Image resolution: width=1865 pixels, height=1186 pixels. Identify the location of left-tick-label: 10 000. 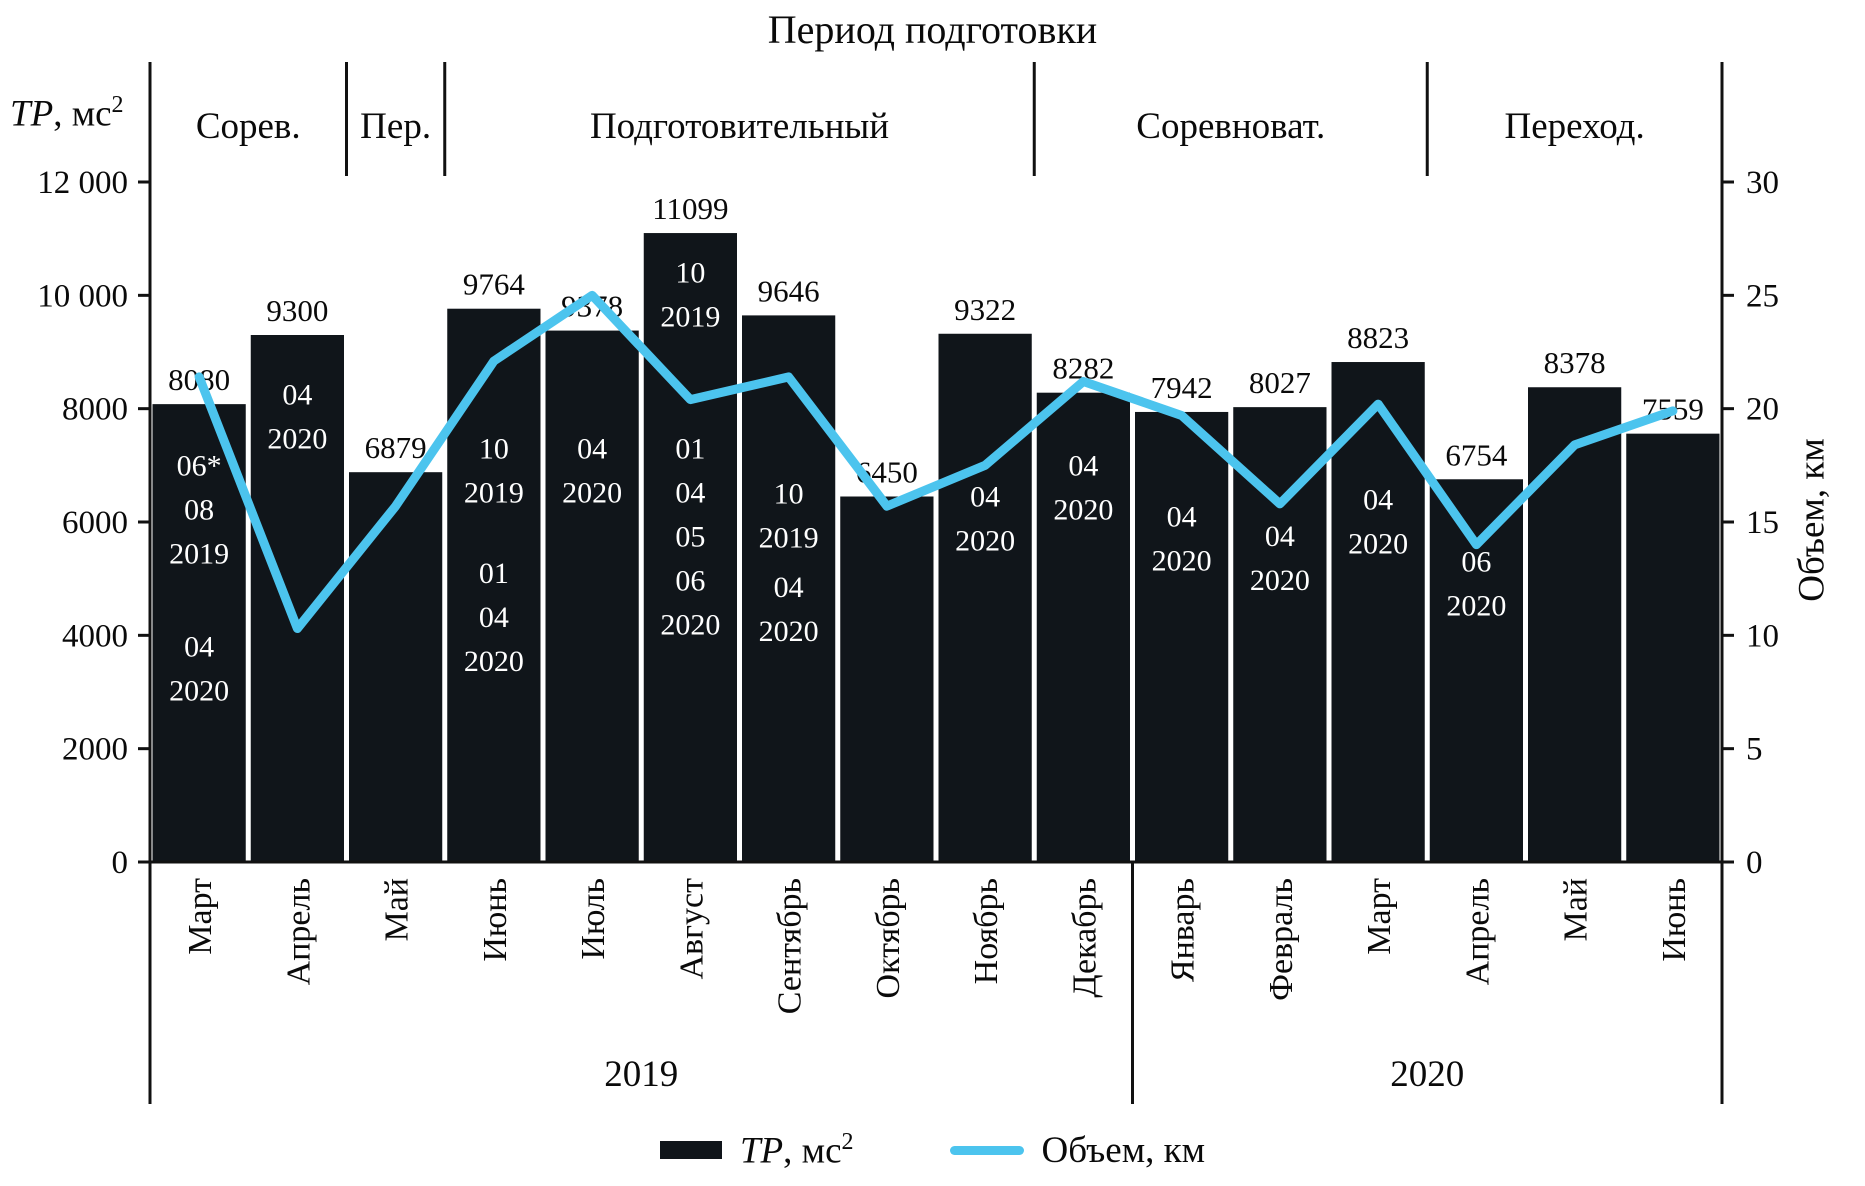
(82, 296).